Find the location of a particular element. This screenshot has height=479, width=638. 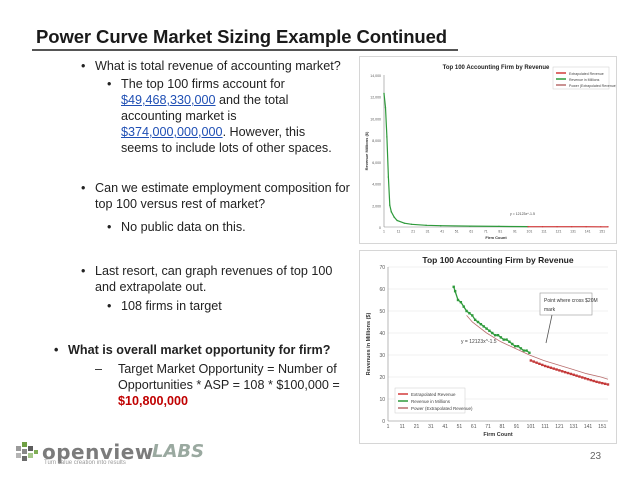

y-tick-label: 10,000 is located at coordinates (375, 119).